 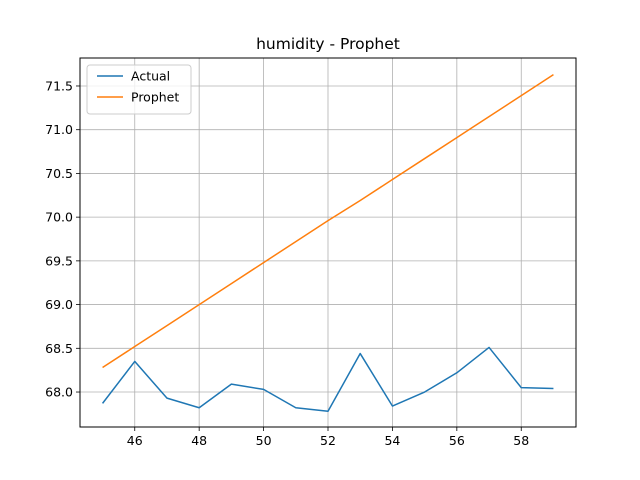 I want to click on legend-box, so click(x=139, y=89).